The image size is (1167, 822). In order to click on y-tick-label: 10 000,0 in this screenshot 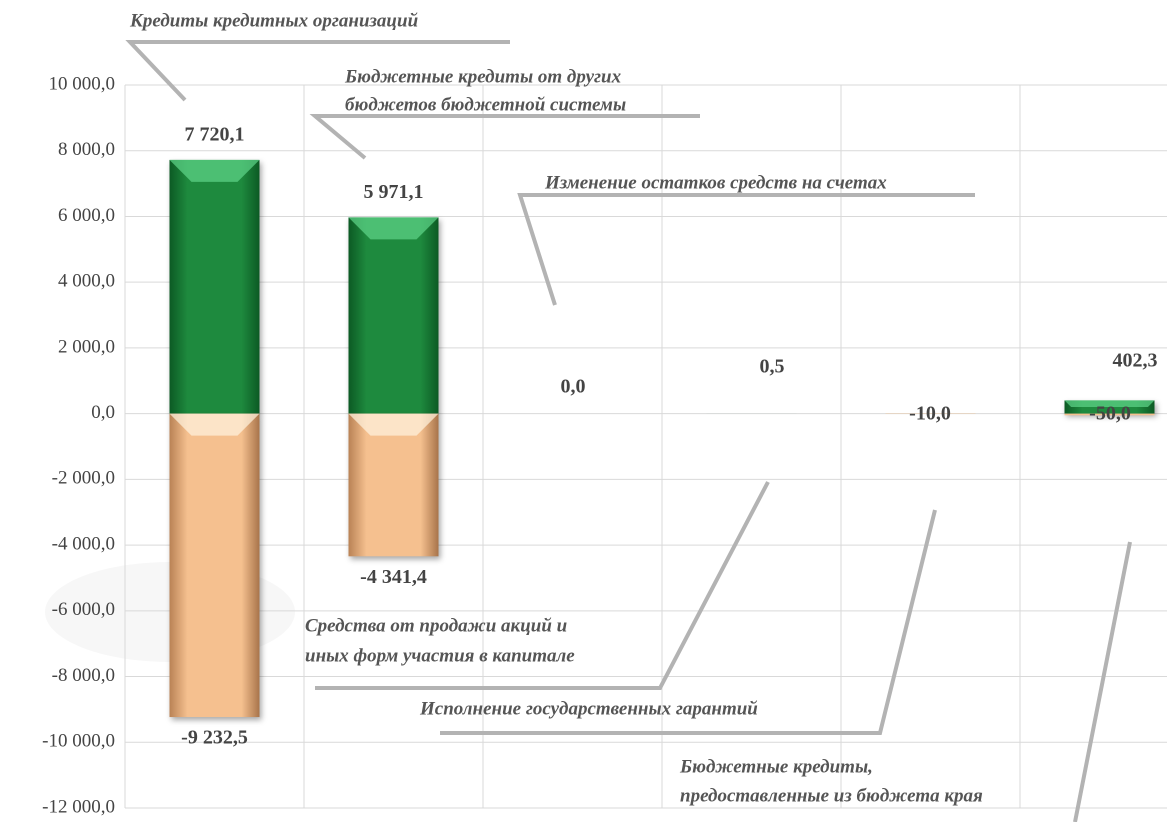, I will do `click(82, 83)`.